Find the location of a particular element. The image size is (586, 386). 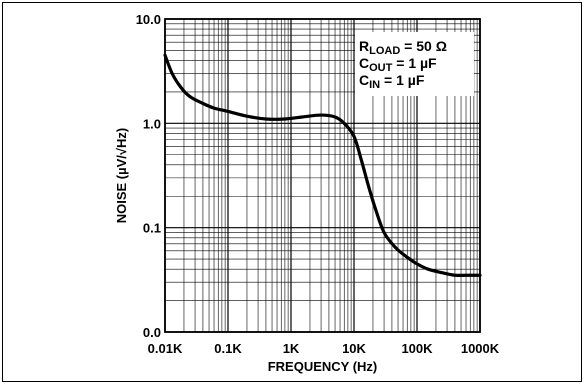

y-tick-label: 10.0 is located at coordinates (148, 19).